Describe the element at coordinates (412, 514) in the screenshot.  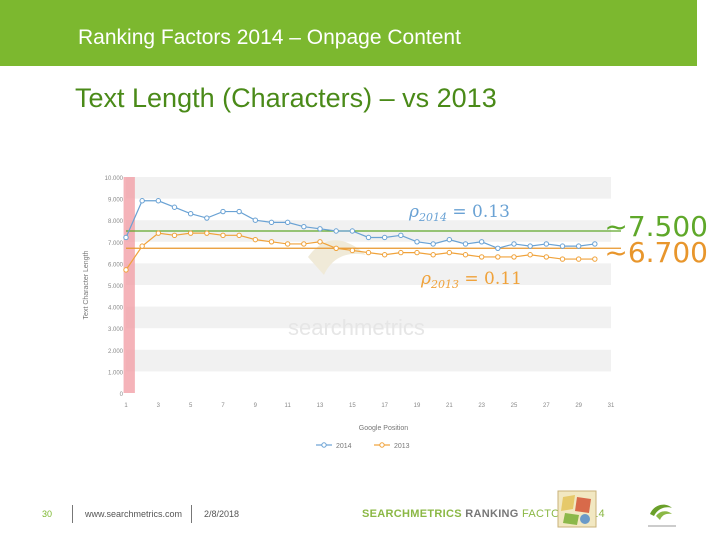
I see `brand-part: SEARCHMETRICS` at that location.